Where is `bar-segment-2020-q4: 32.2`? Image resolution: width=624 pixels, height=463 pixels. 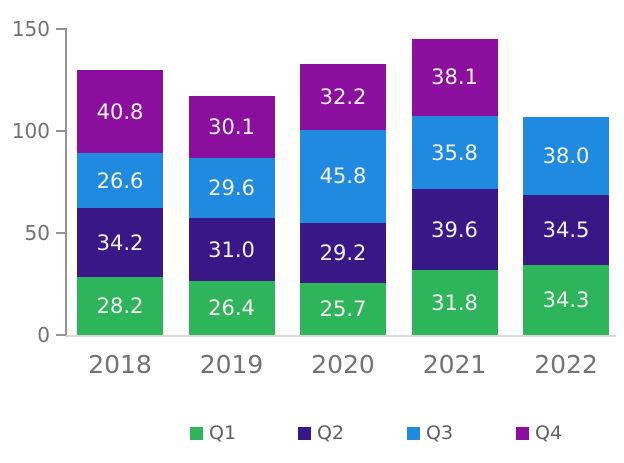
bar-segment-2020-q4: 32.2 is located at coordinates (343, 96).